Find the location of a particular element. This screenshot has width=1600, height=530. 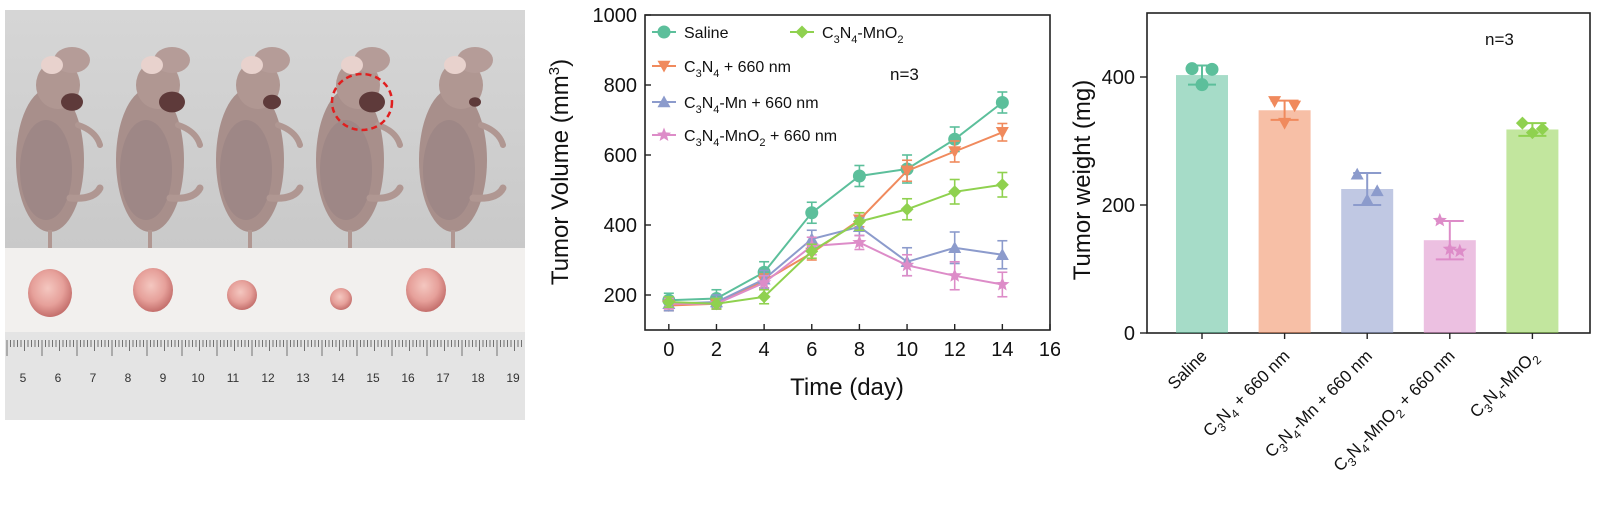

tumor-group is located at coordinates (237, 292).